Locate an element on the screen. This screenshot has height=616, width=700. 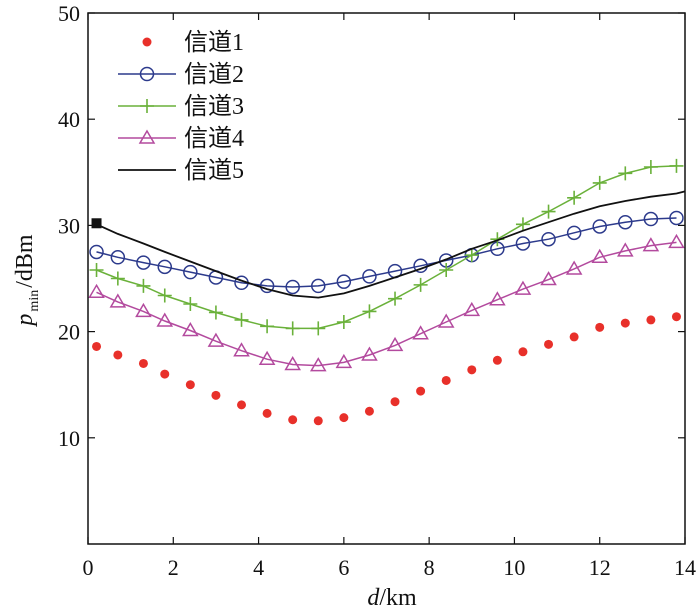
legend-label: 信道2 is located at coordinates (214, 74).